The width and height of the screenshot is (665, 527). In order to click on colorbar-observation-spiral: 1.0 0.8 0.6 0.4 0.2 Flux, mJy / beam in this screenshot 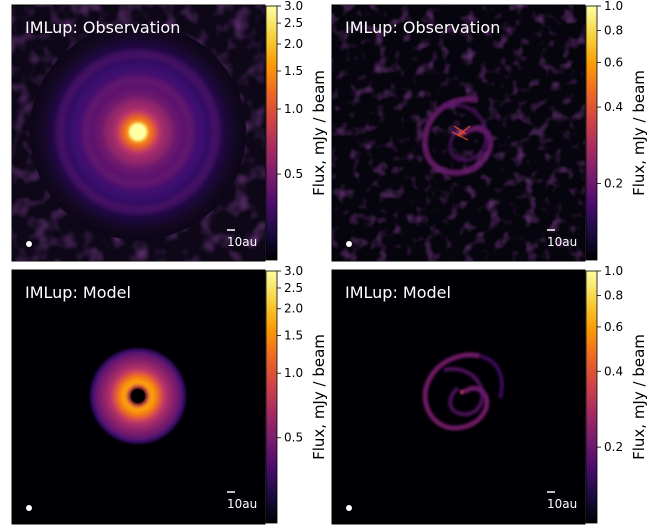, I will do `click(616, 130)`.